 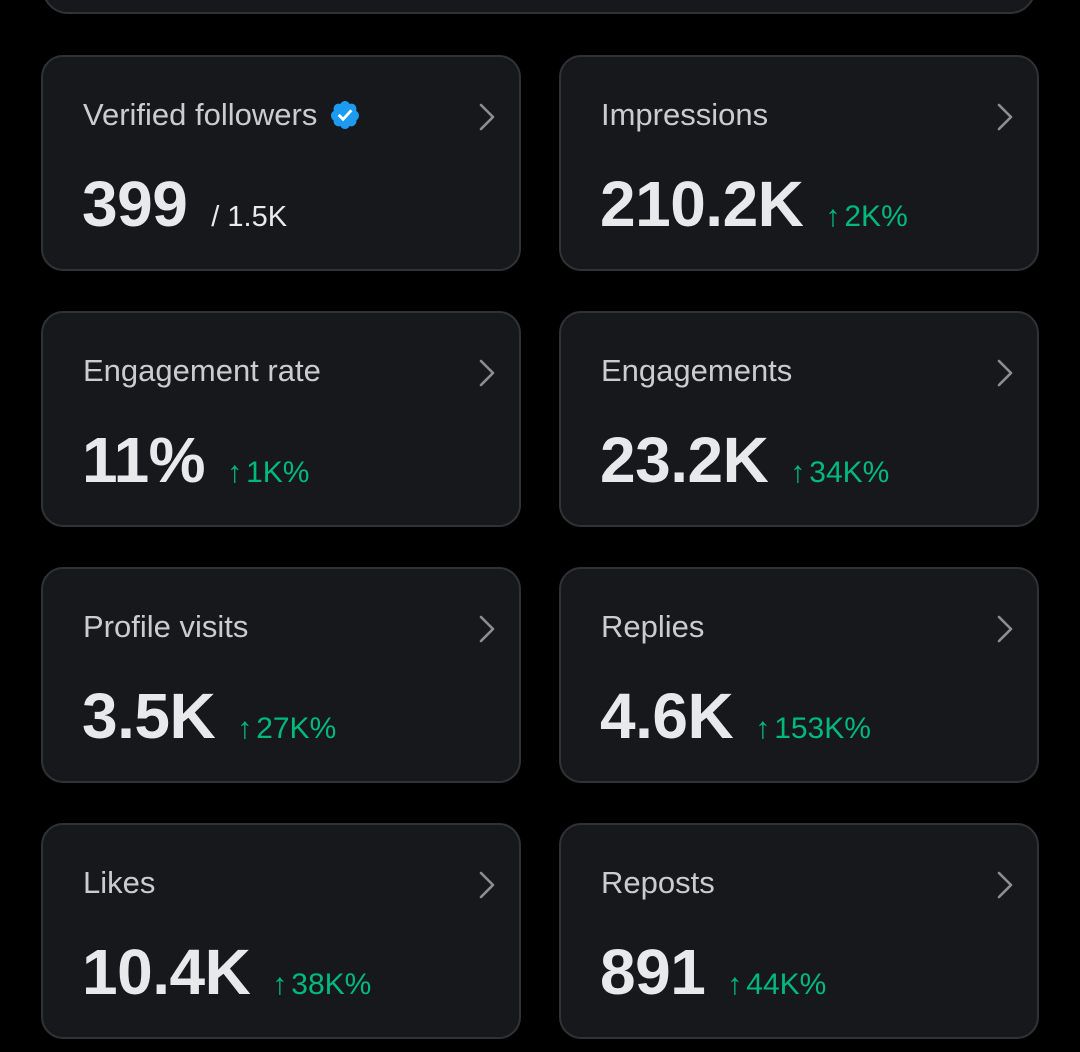 I want to click on metric-change: ↑ 1K%, so click(x=268, y=473).